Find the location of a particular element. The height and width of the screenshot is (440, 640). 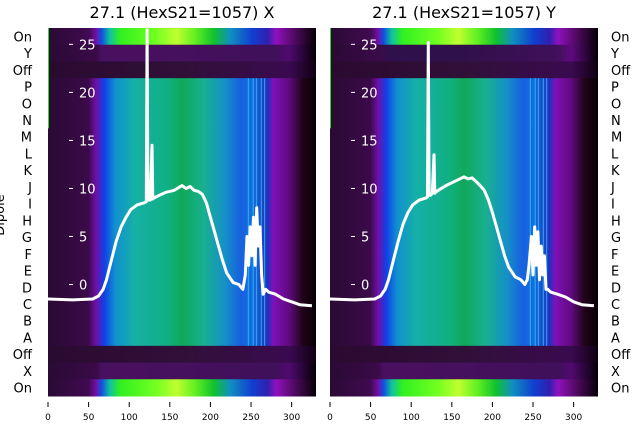

row-label: E is located at coordinates (615, 272).